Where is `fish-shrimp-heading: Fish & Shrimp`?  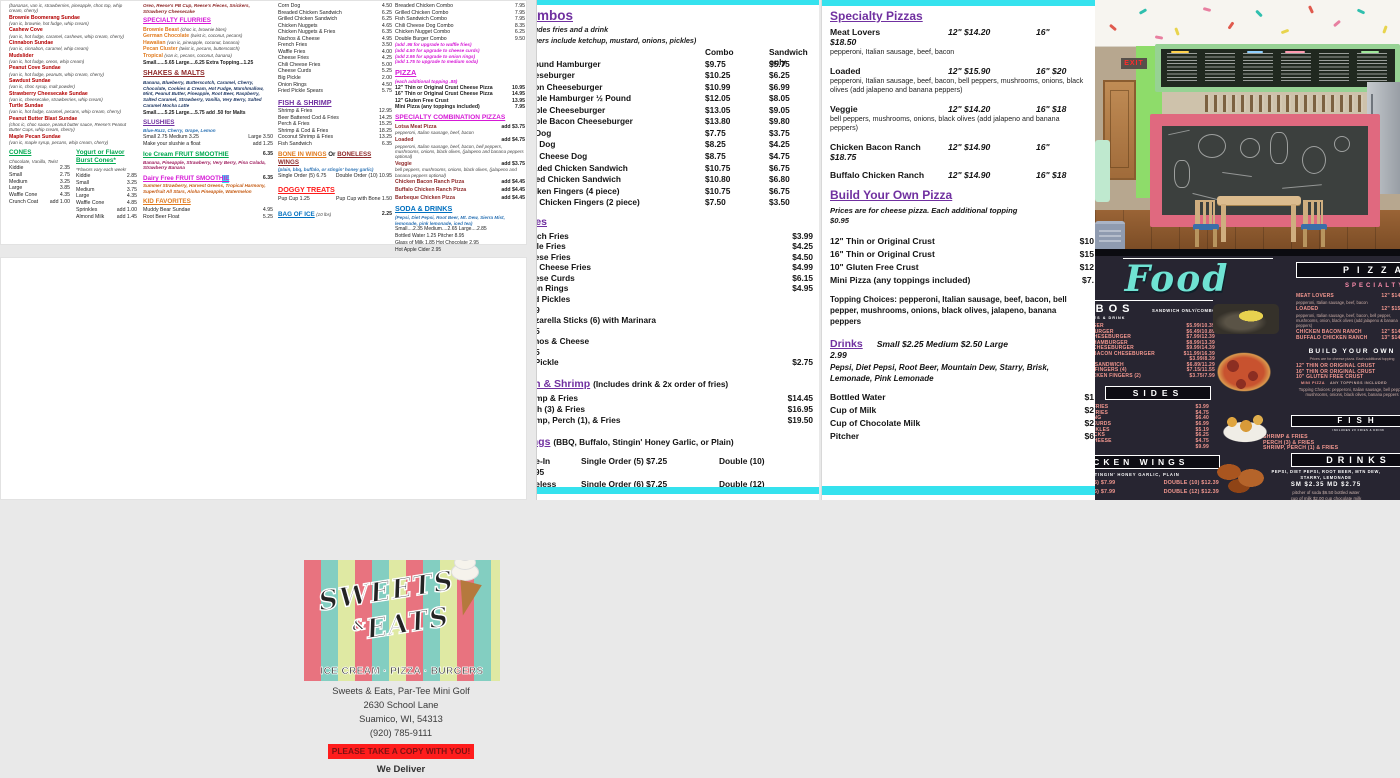
fish-shrimp-heading: Fish & Shrimp is located at coordinates (564, 383).